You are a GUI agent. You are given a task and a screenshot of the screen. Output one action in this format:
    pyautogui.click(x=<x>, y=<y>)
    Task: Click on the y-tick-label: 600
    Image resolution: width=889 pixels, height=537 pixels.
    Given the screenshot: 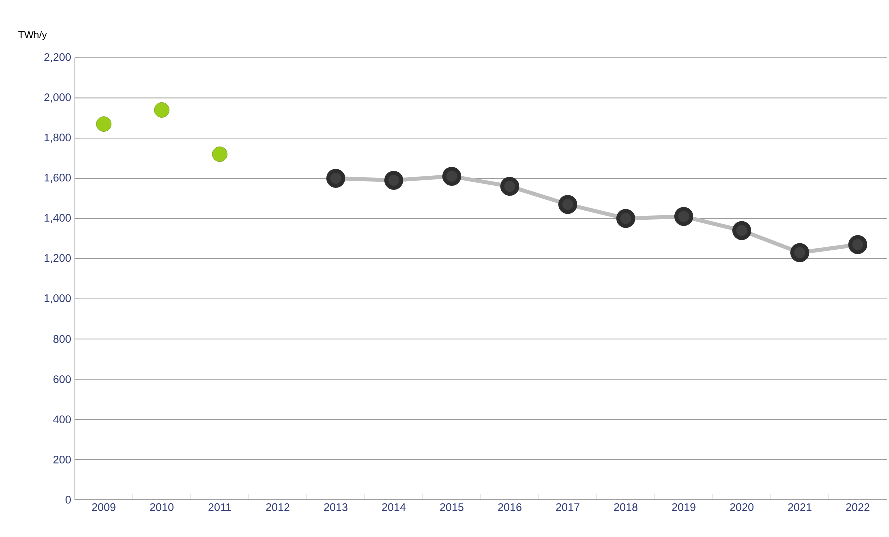 What is the action you would take?
    pyautogui.click(x=63, y=380)
    